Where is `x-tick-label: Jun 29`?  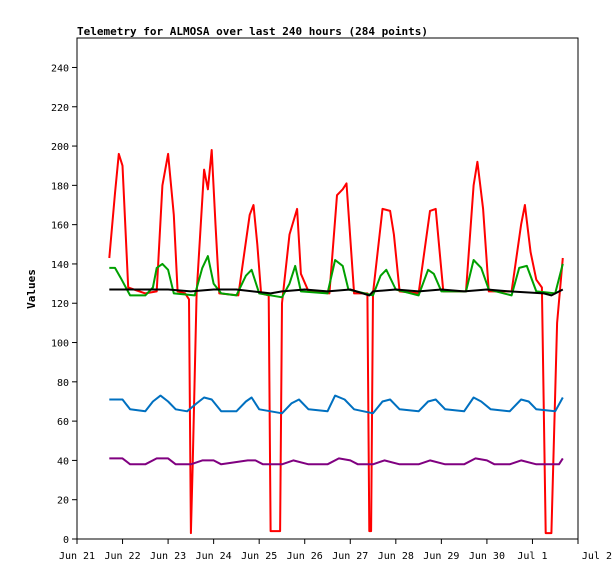 x-tick-label: Jun 29 is located at coordinates (441, 556).